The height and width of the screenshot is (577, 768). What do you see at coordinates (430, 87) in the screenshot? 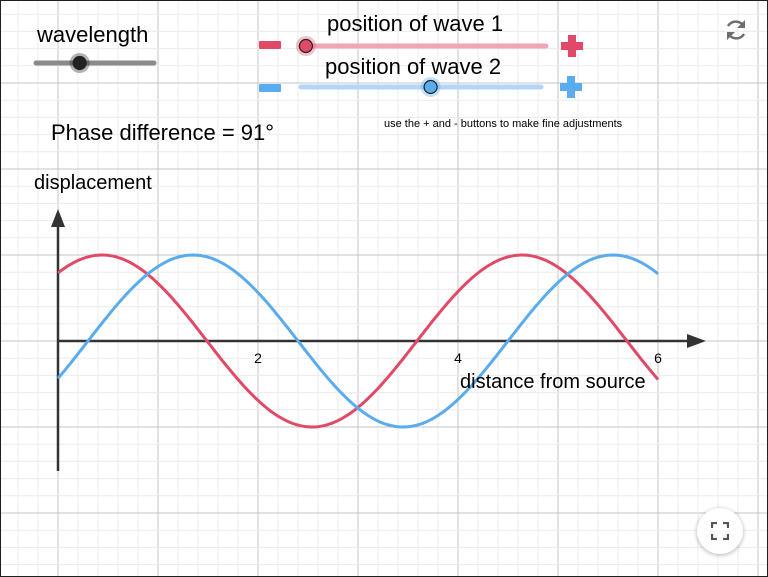
I see `wave2-slider-knob` at bounding box center [430, 87].